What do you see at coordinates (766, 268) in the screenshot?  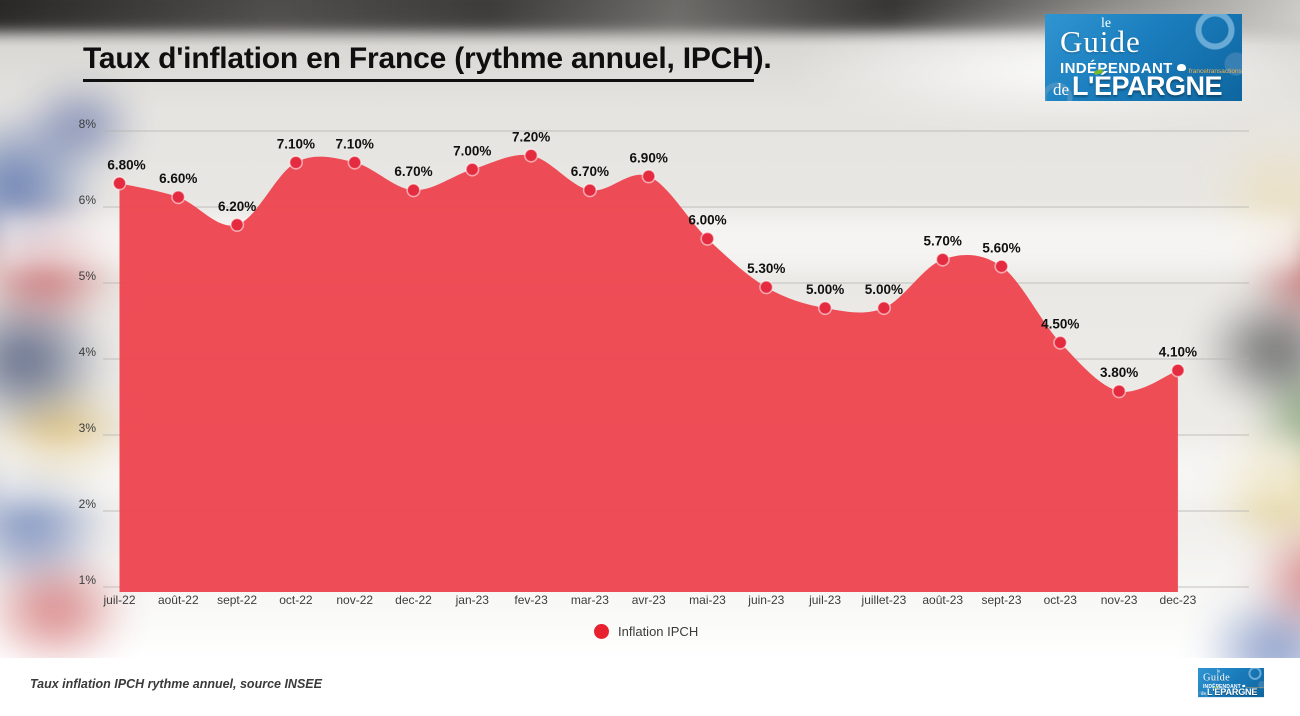 I see `data-point-label: 5.30%` at bounding box center [766, 268].